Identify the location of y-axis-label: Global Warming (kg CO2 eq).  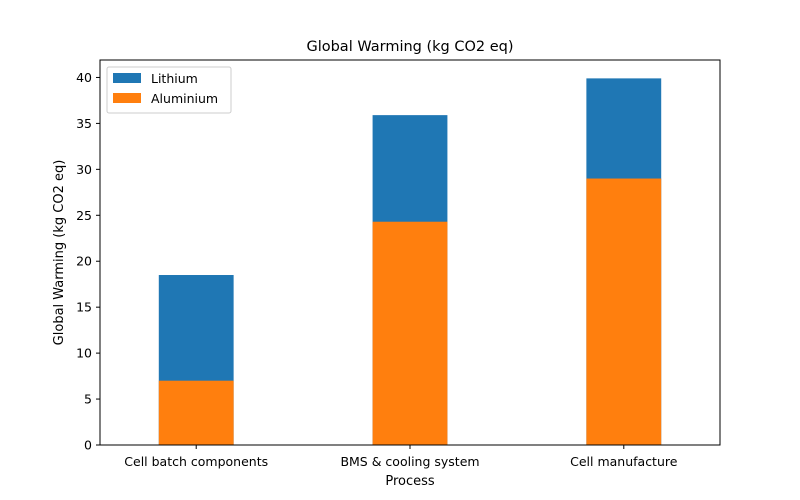
(59, 253).